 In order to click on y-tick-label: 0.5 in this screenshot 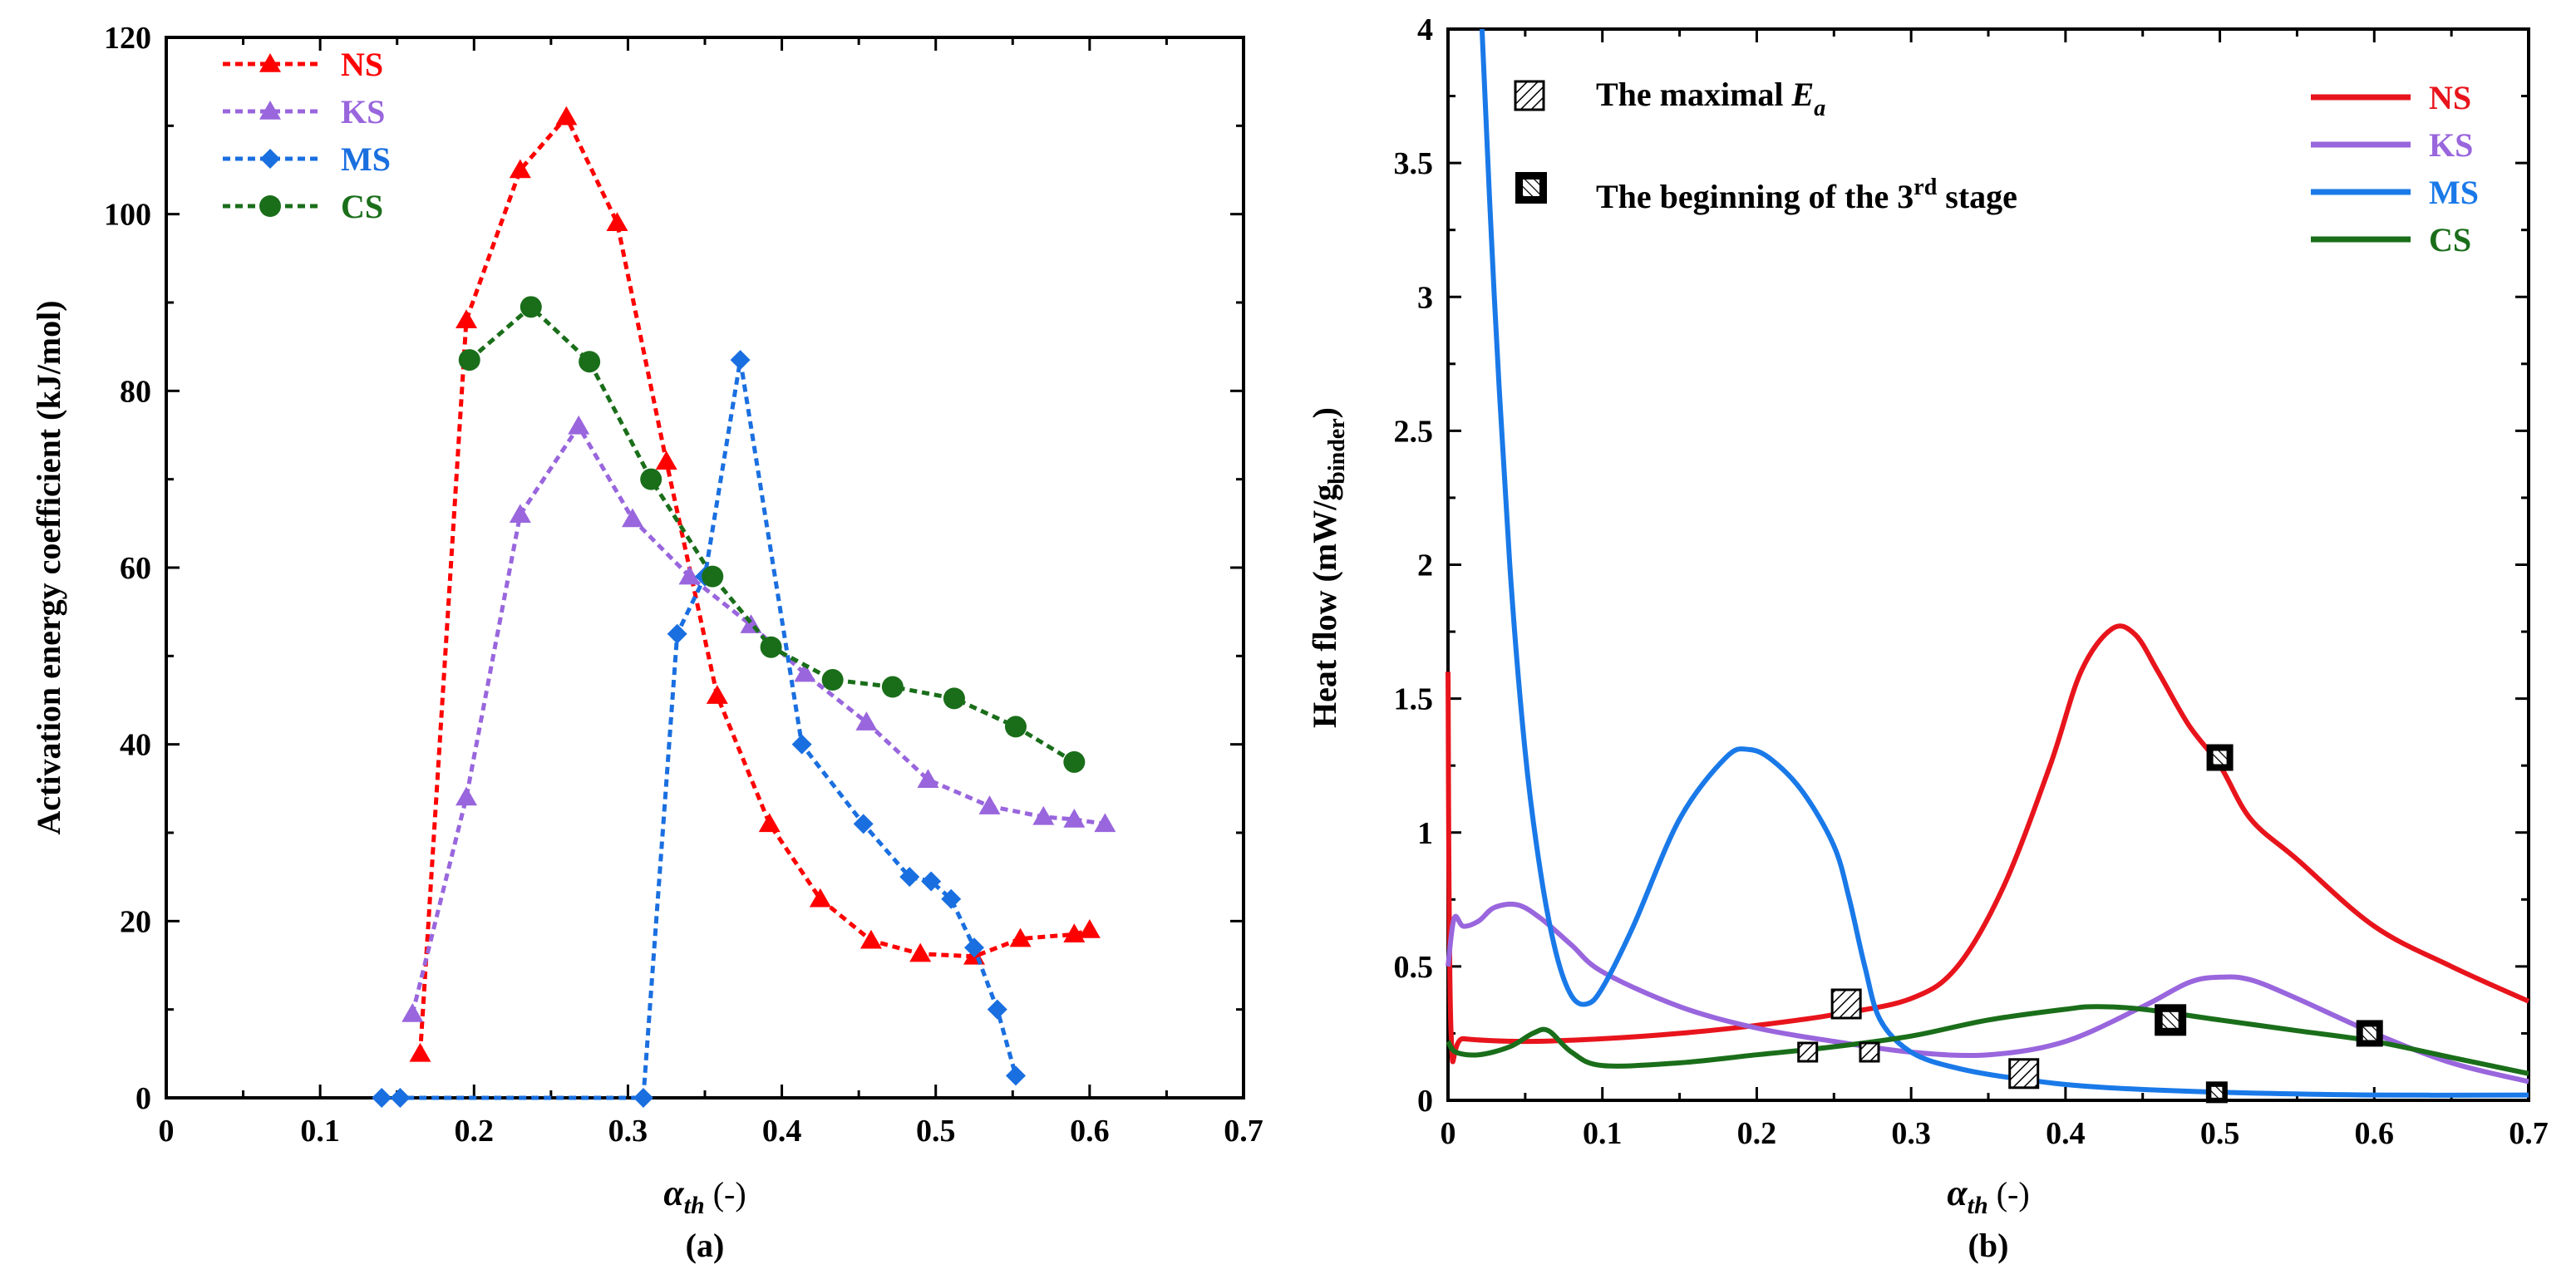, I will do `click(1414, 968)`.